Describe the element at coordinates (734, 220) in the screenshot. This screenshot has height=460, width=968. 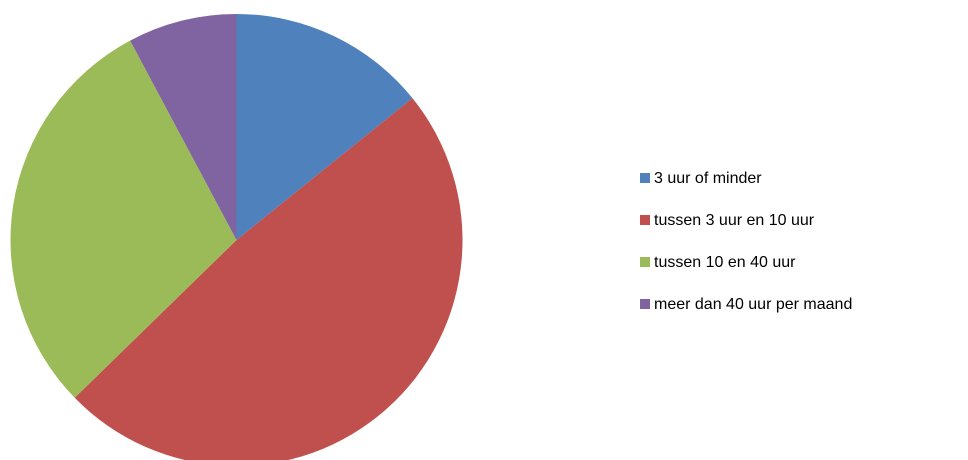
I see `legend-label: tussen 3 uur en 10 uur` at that location.